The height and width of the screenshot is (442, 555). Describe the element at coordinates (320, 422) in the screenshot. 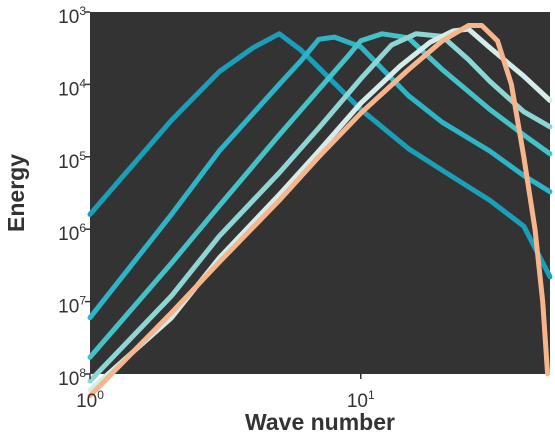

I see `x-axis-title: Wave number` at that location.